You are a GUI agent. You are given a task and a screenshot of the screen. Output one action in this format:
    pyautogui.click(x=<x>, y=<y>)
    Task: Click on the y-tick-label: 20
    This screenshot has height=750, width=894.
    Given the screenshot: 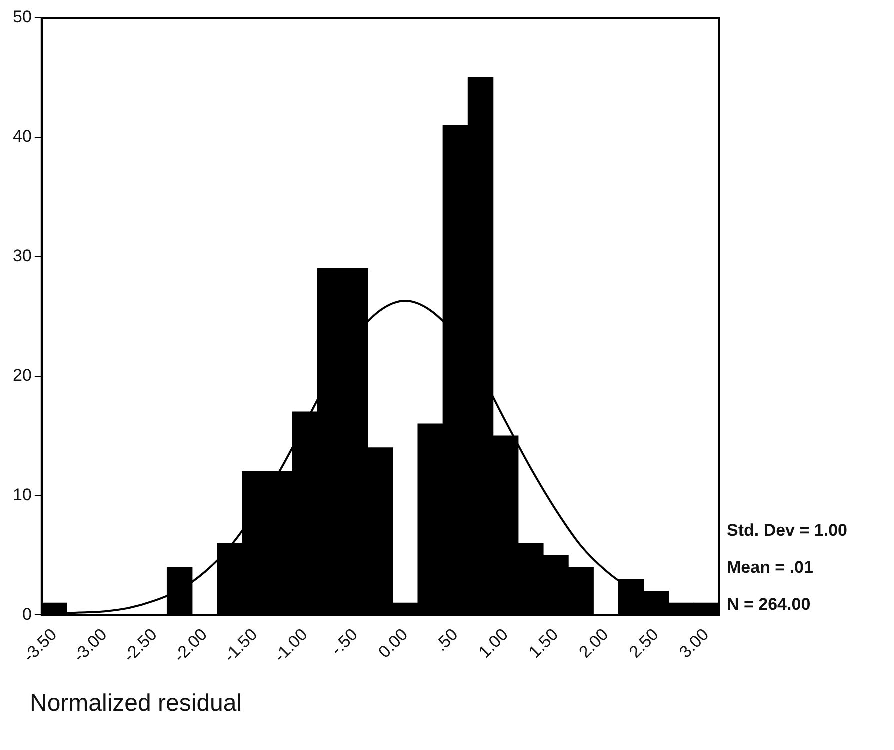 What is the action you would take?
    pyautogui.click(x=22, y=375)
    